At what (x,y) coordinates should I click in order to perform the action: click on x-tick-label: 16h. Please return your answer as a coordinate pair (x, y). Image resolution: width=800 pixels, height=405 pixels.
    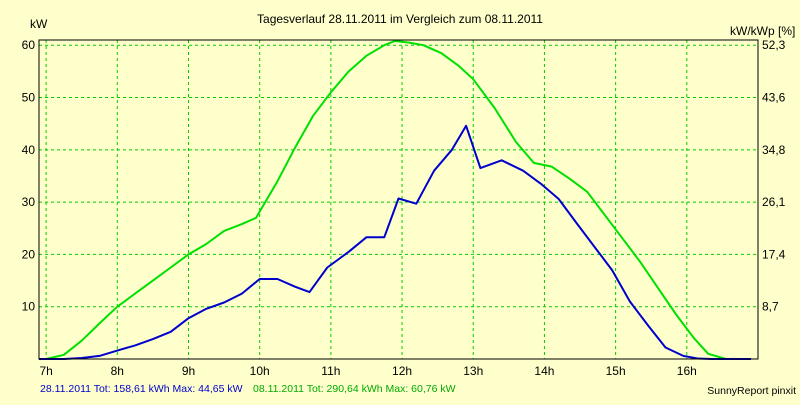
    Looking at the image, I should click on (687, 371).